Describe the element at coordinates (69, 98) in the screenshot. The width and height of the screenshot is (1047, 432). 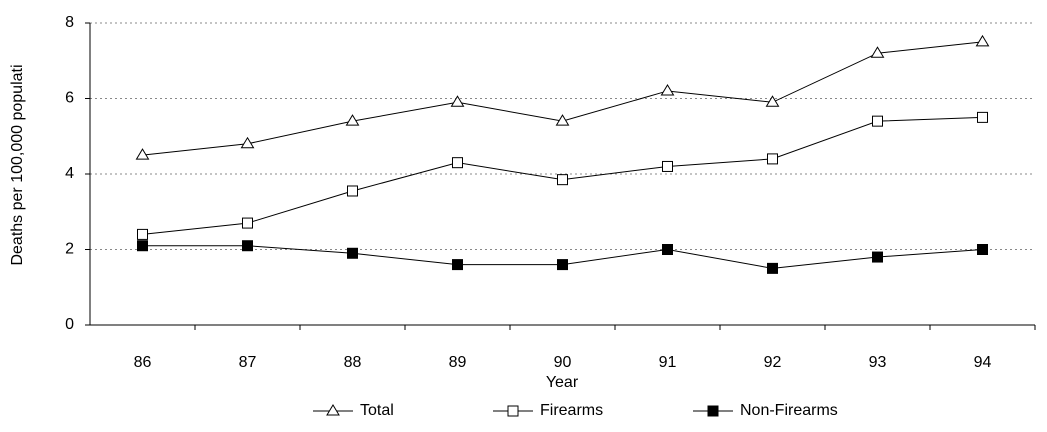
I see `y-tick-label: 6` at that location.